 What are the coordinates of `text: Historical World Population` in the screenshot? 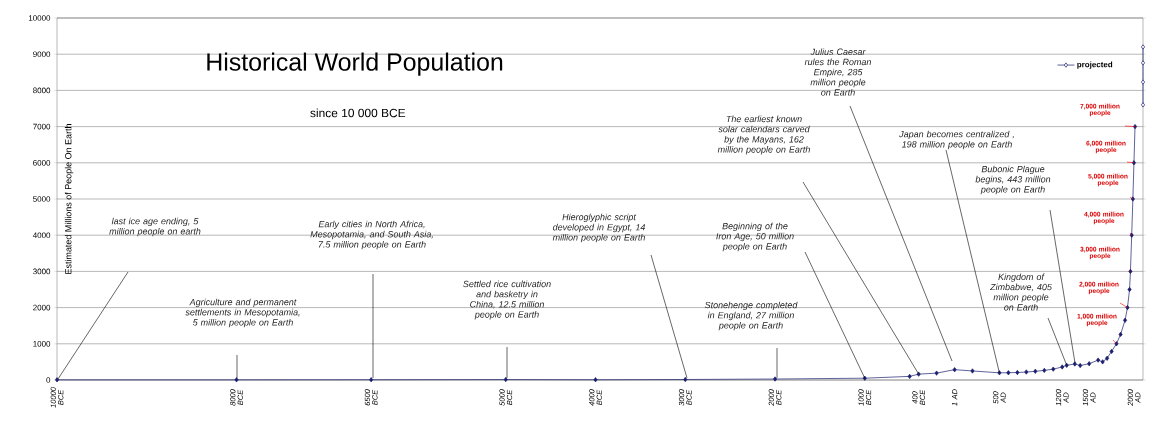 It's located at (355, 64).